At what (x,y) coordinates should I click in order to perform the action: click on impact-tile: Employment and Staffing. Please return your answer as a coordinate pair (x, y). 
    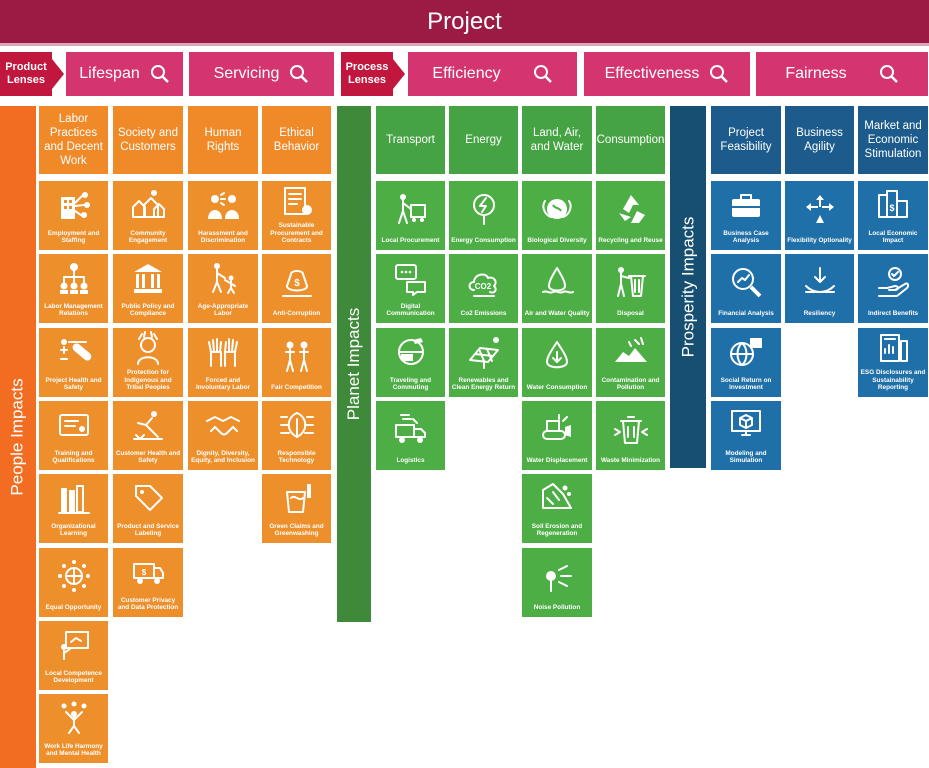
    Looking at the image, I should click on (73, 215).